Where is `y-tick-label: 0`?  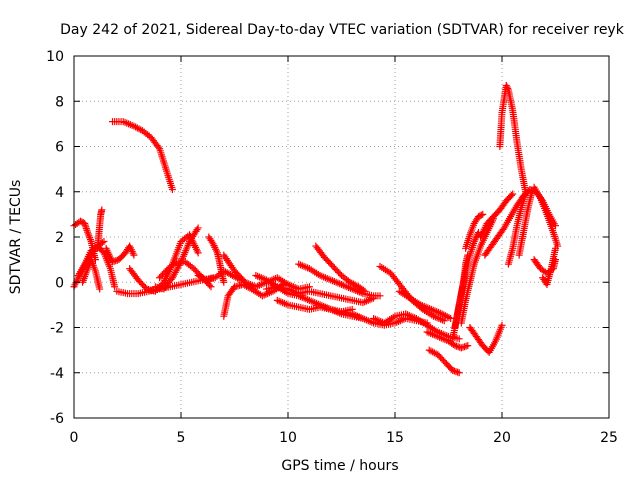
y-tick-label: 0 is located at coordinates (59, 283).